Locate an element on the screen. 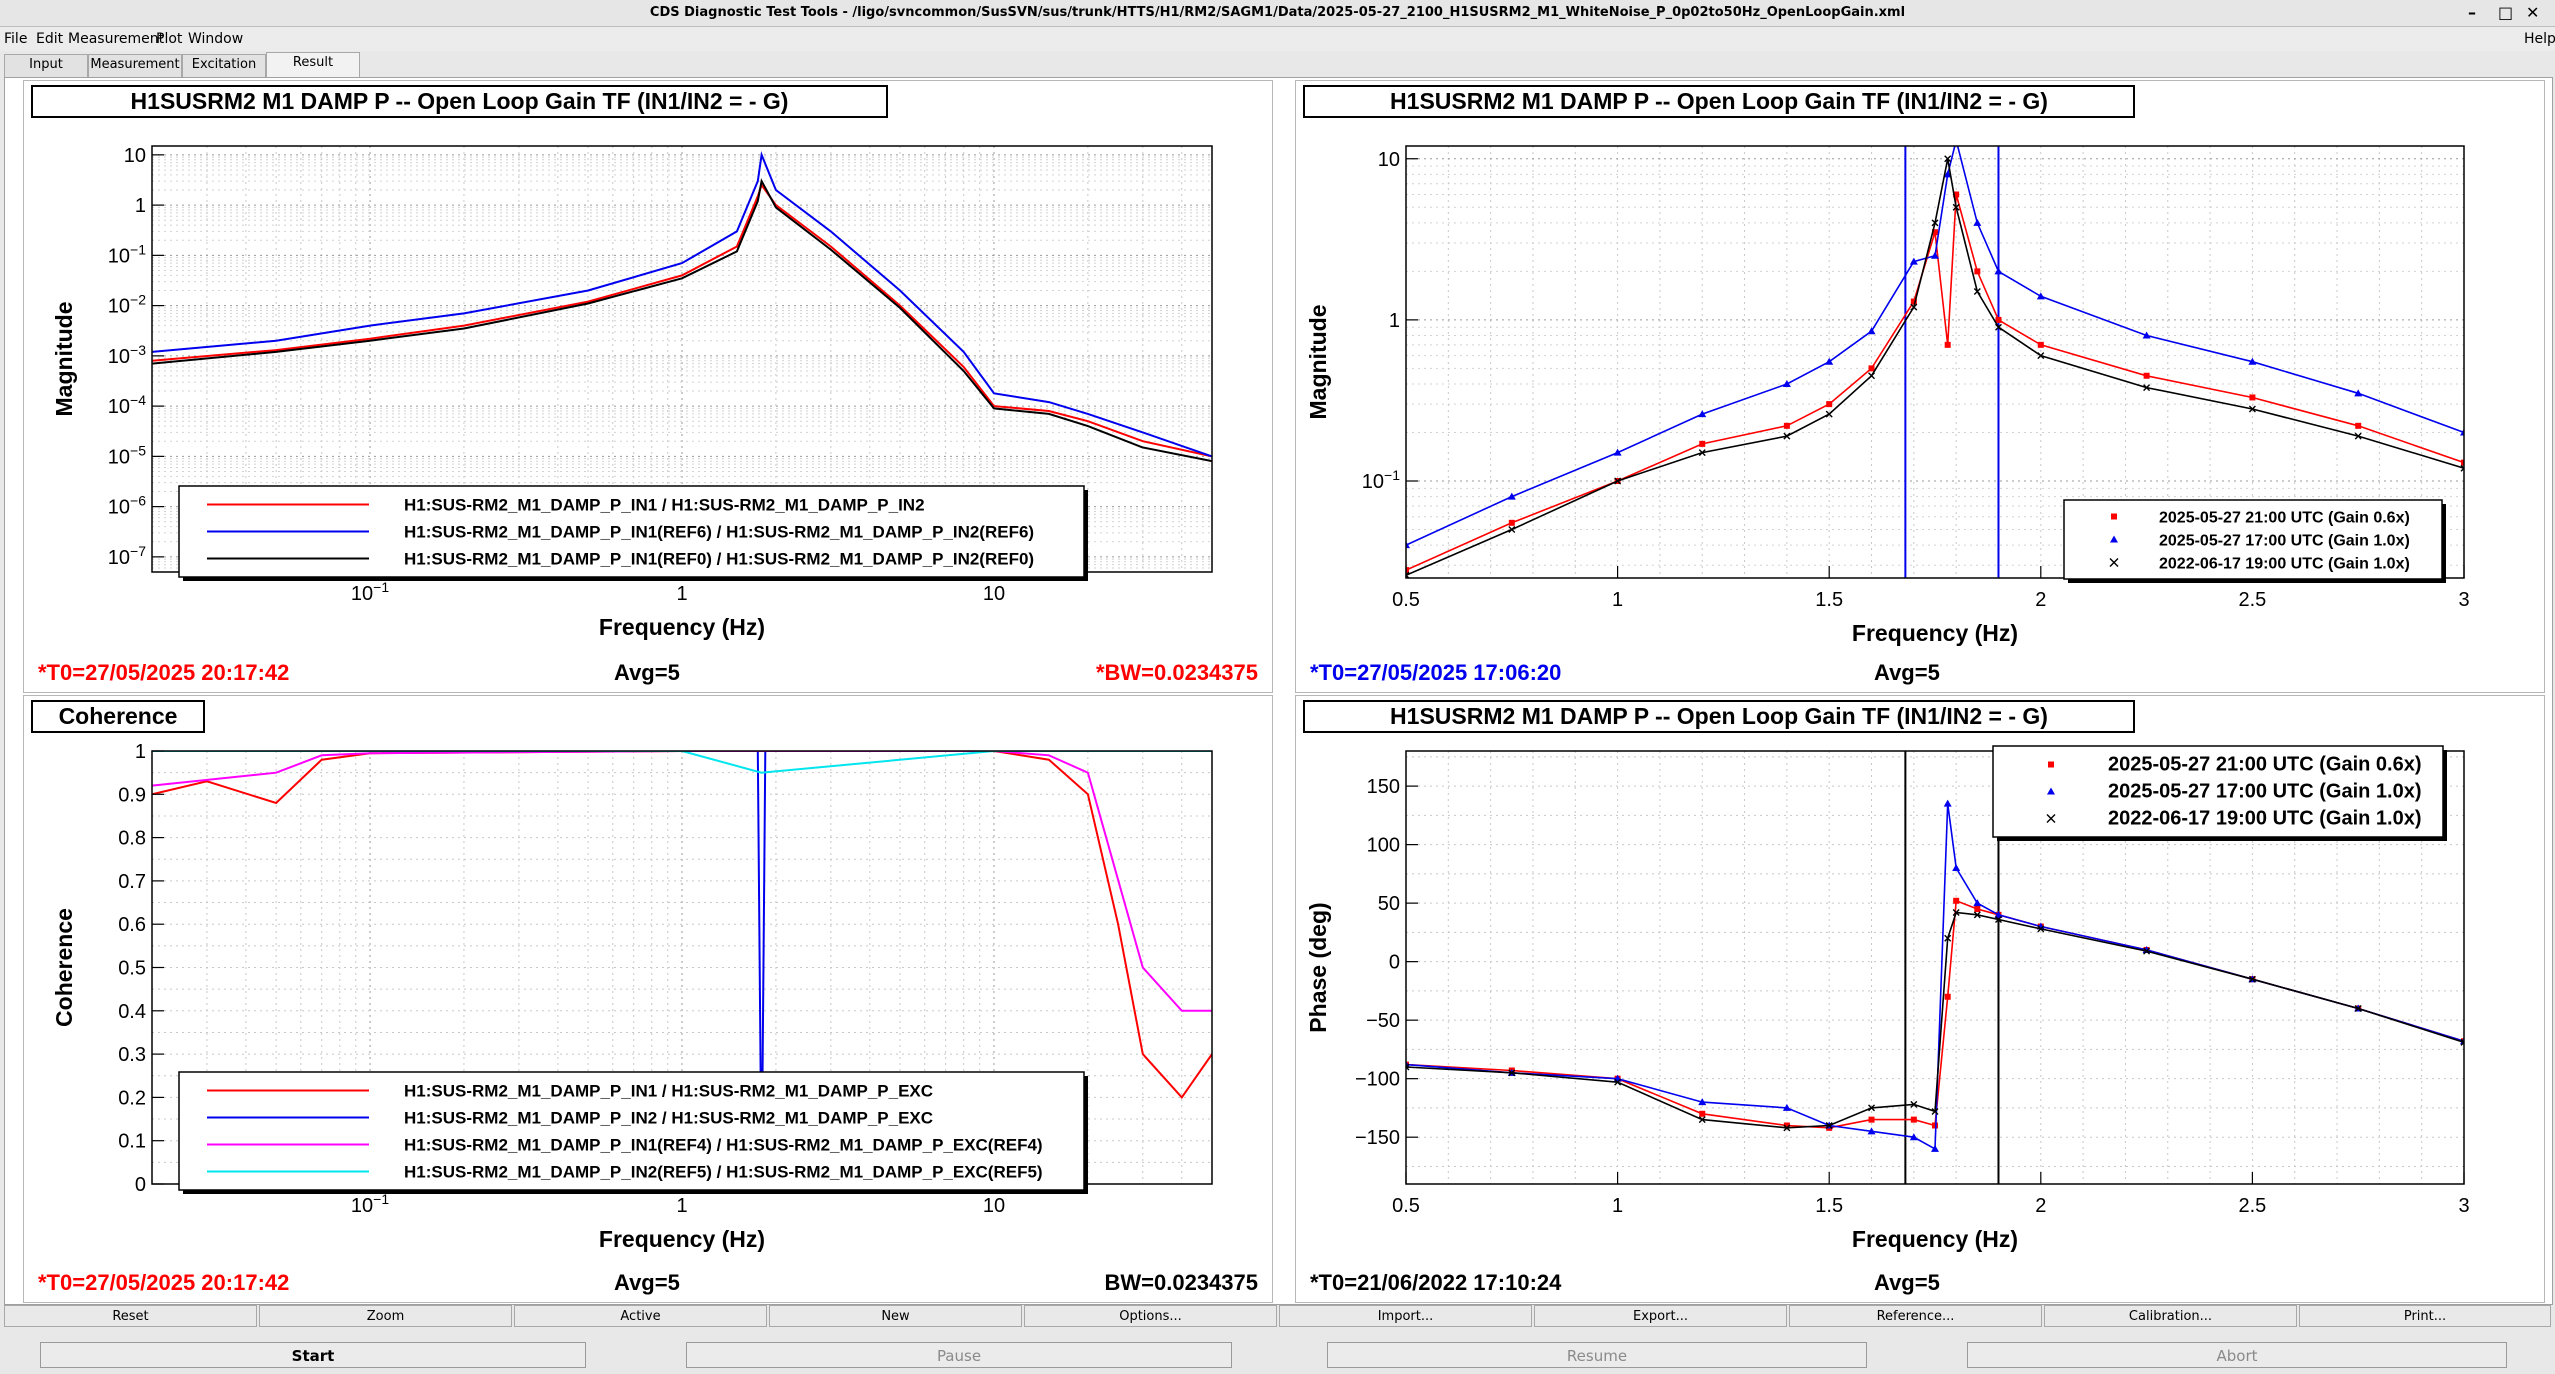 This screenshot has height=1374, width=2555. reset-button: Reset is located at coordinates (130, 1316).